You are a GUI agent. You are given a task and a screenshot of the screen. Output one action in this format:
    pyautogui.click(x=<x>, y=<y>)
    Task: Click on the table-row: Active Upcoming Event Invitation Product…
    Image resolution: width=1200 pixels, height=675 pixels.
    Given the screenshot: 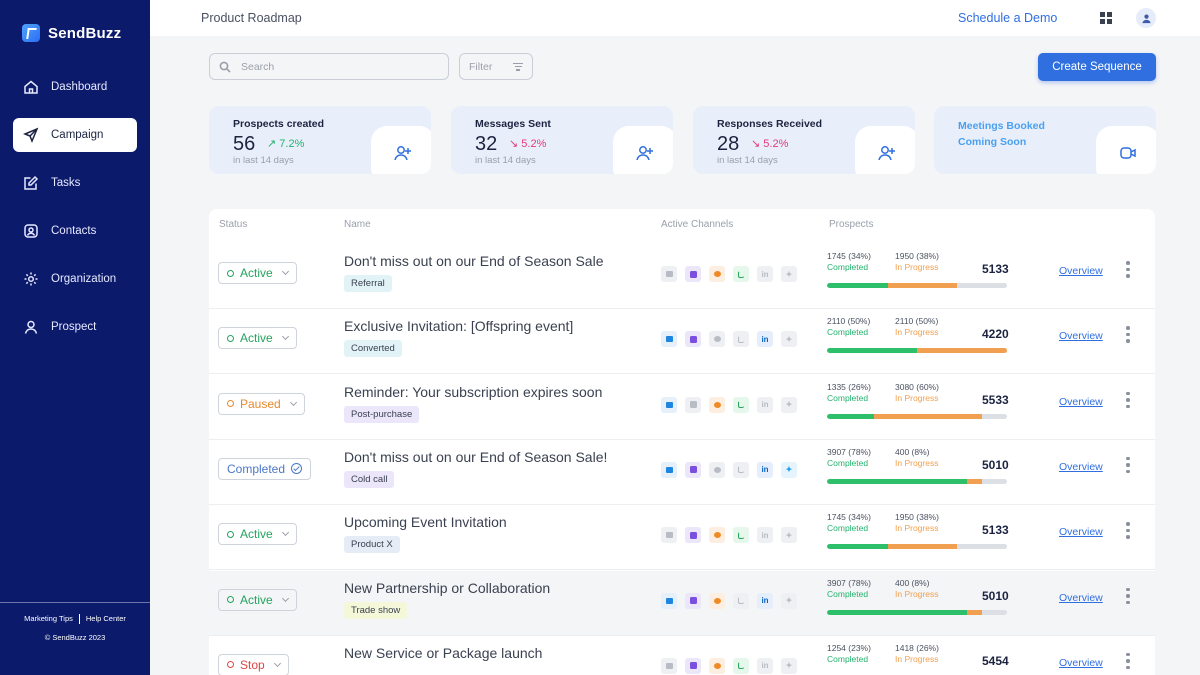 What is the action you would take?
    pyautogui.click(x=682, y=538)
    